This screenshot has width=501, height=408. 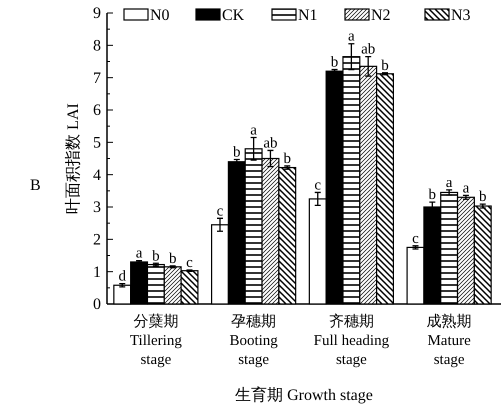 What do you see at coordinates (97, 143) in the screenshot?
I see `y-tick-label: 5` at bounding box center [97, 143].